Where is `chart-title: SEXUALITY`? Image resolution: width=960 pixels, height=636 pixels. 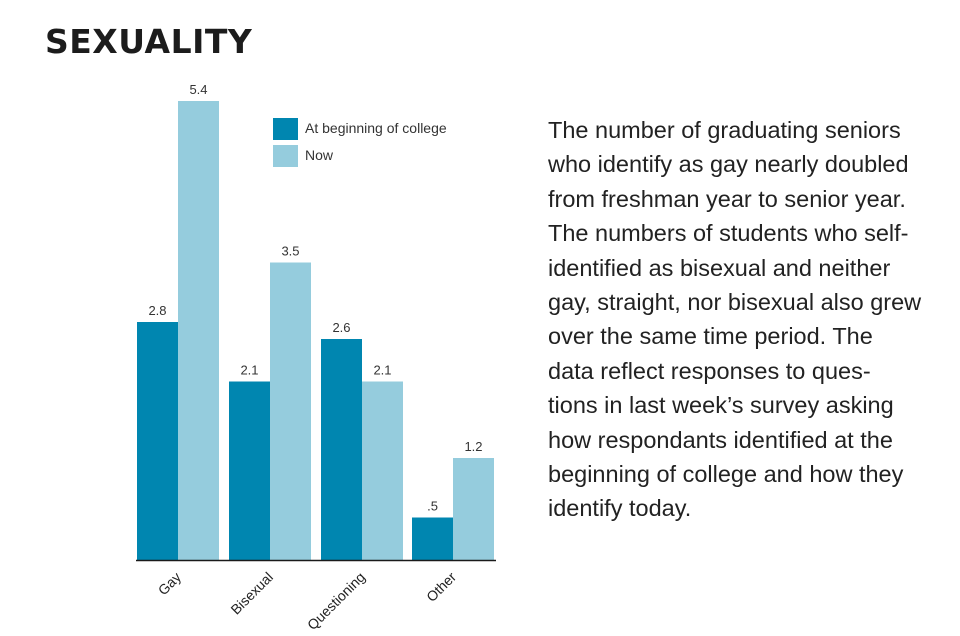 chart-title: SEXUALITY is located at coordinates (149, 41).